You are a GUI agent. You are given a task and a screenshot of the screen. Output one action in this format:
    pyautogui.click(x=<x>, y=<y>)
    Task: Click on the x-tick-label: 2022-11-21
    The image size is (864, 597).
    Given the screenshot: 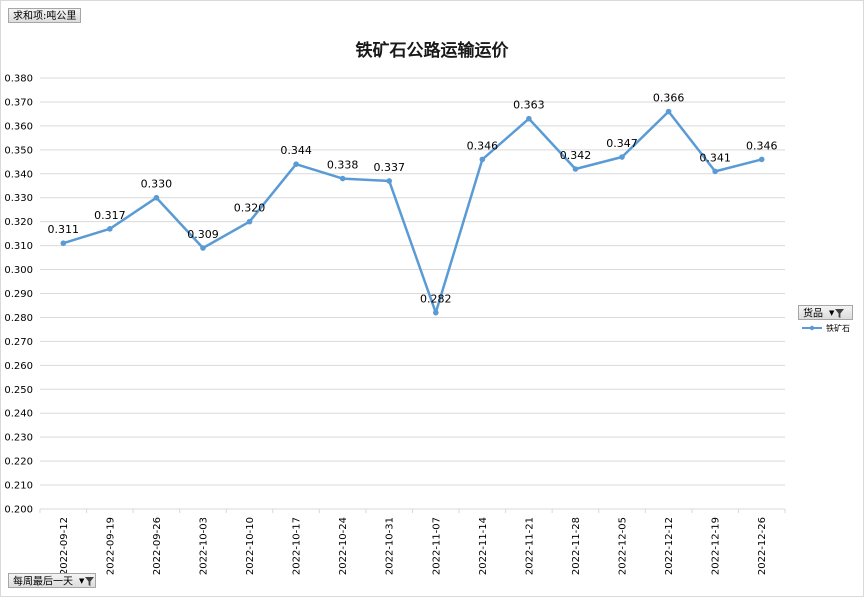 What is the action you would take?
    pyautogui.click(x=529, y=546)
    